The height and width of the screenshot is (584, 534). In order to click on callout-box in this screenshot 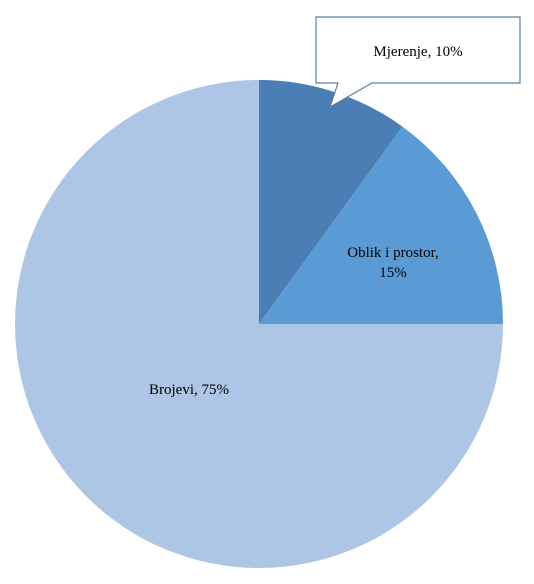, I will do `click(418, 62)`.